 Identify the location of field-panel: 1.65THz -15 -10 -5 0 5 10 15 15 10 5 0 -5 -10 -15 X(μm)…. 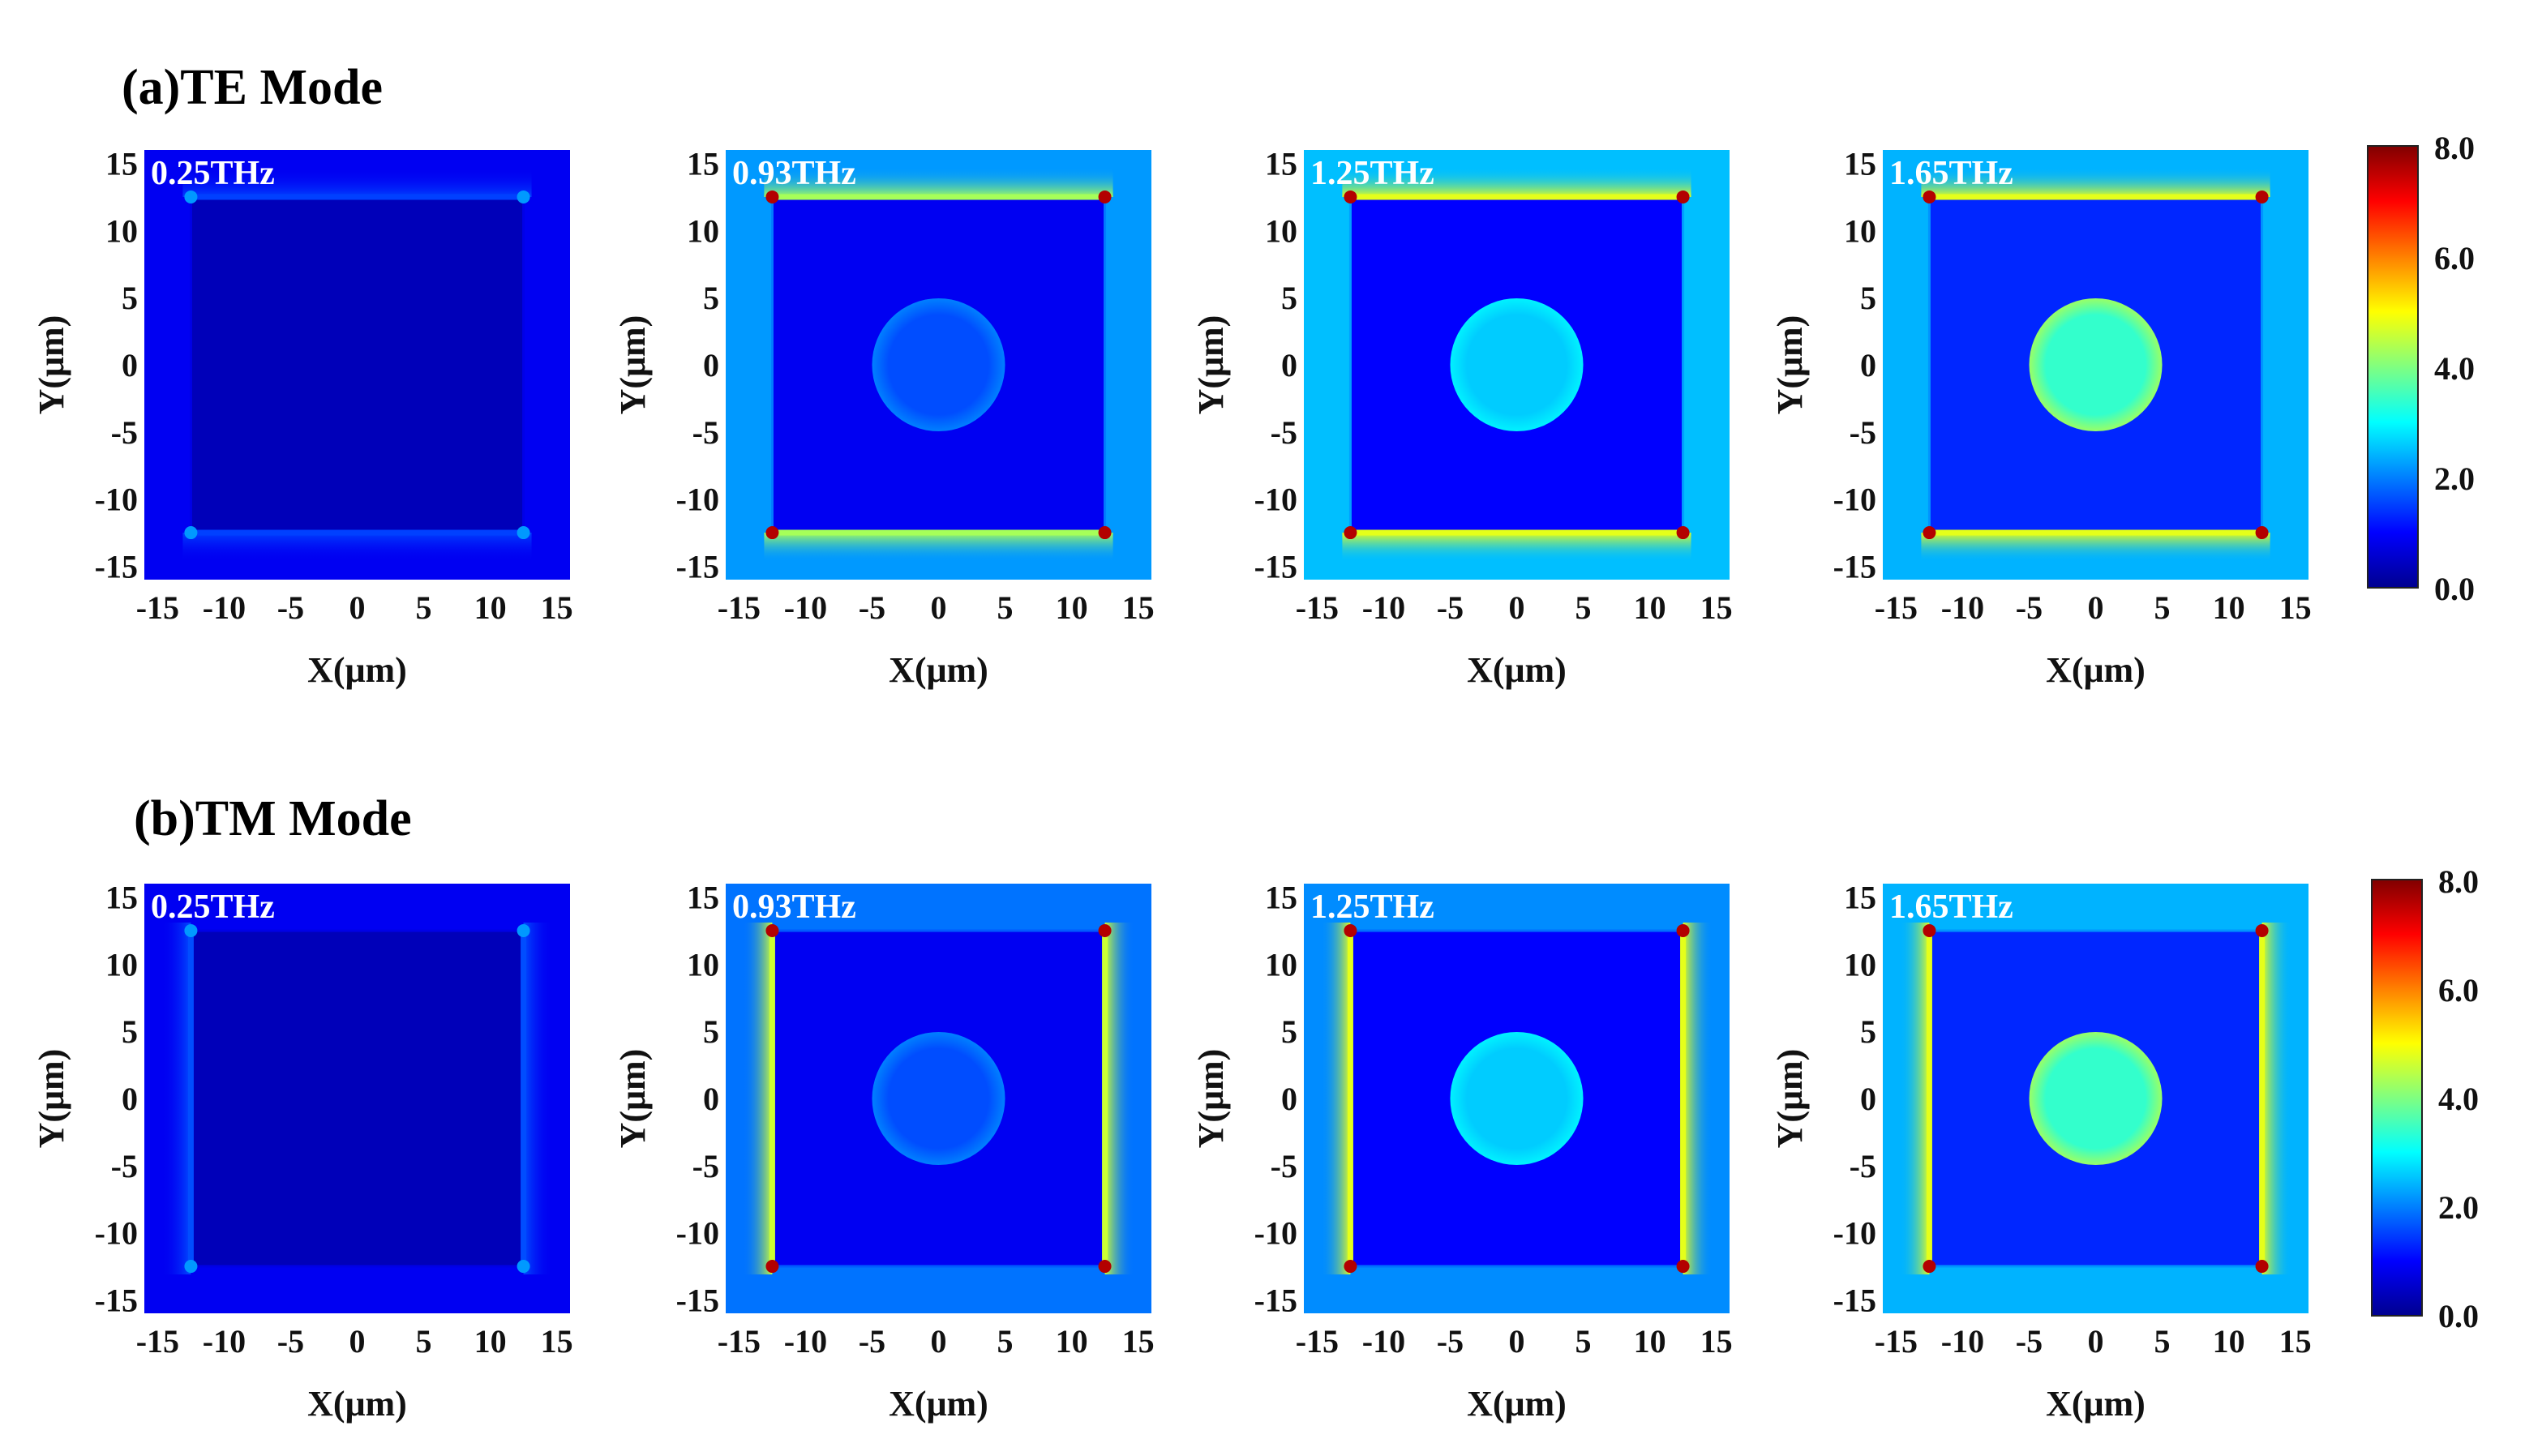
(2041, 1152).